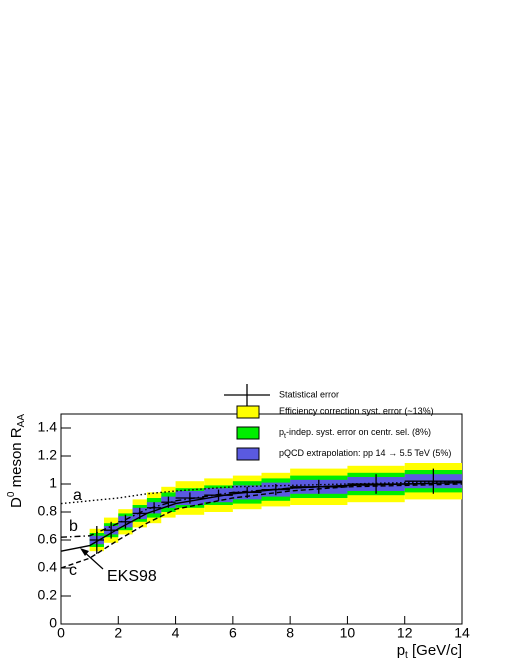 This screenshot has width=515, height=666. I want to click on curve-label: a, so click(77, 495).